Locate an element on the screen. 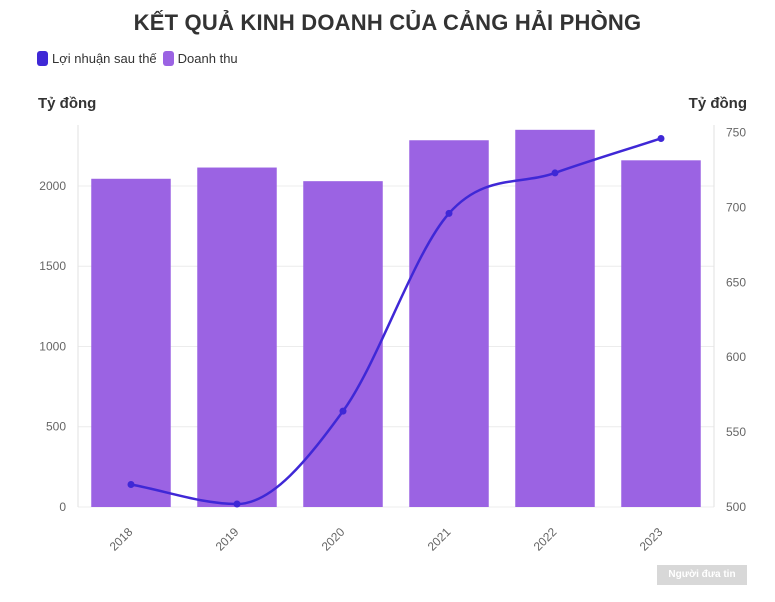 This screenshot has height=602, width=775. x-axis-tick-label: 2019 is located at coordinates (227, 539).